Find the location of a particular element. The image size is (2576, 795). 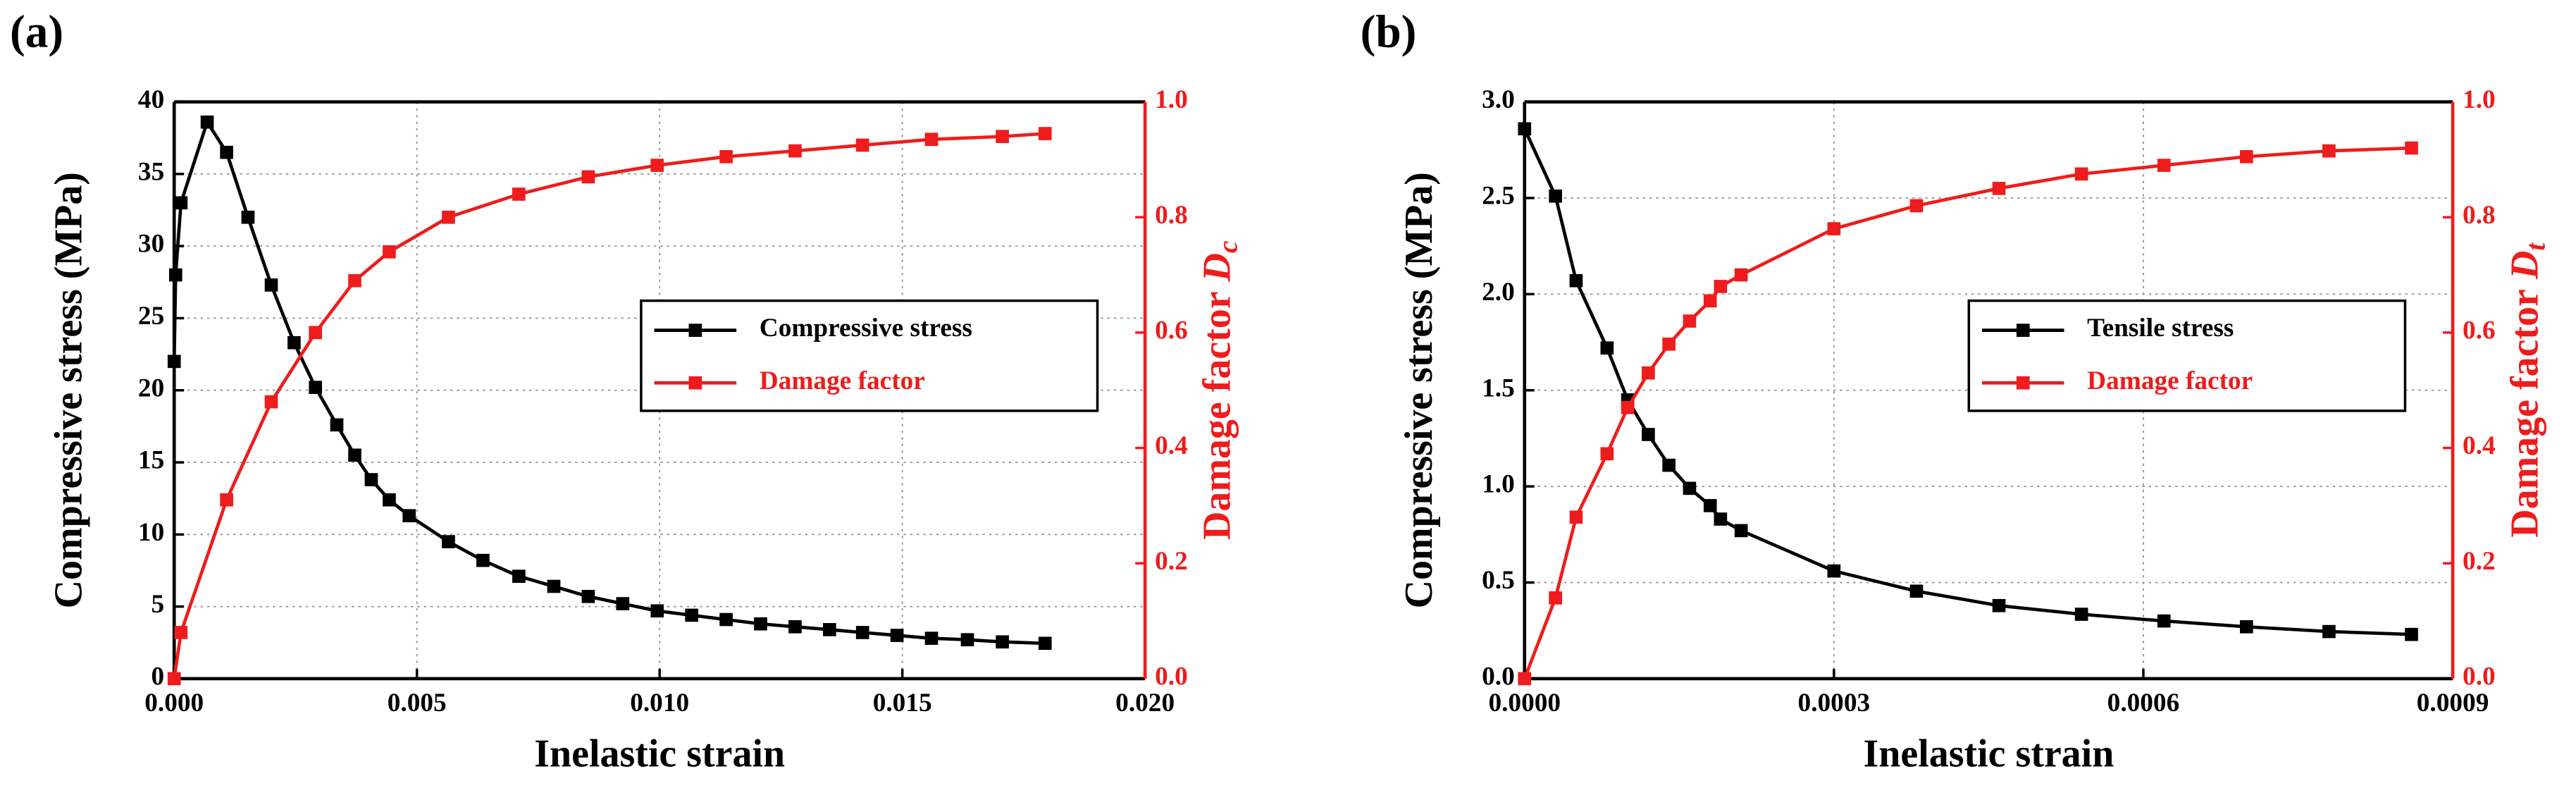

y2-tick-label: 0.2 is located at coordinates (2479, 561).